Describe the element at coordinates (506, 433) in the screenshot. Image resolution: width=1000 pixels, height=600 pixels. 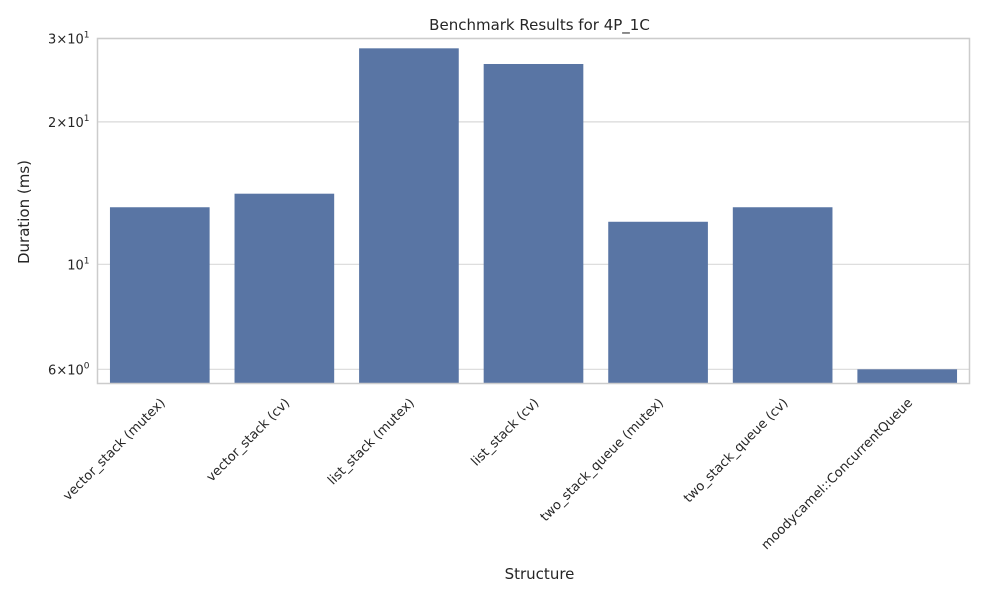
I see `x-tick-label: list_stack (cv)` at that location.